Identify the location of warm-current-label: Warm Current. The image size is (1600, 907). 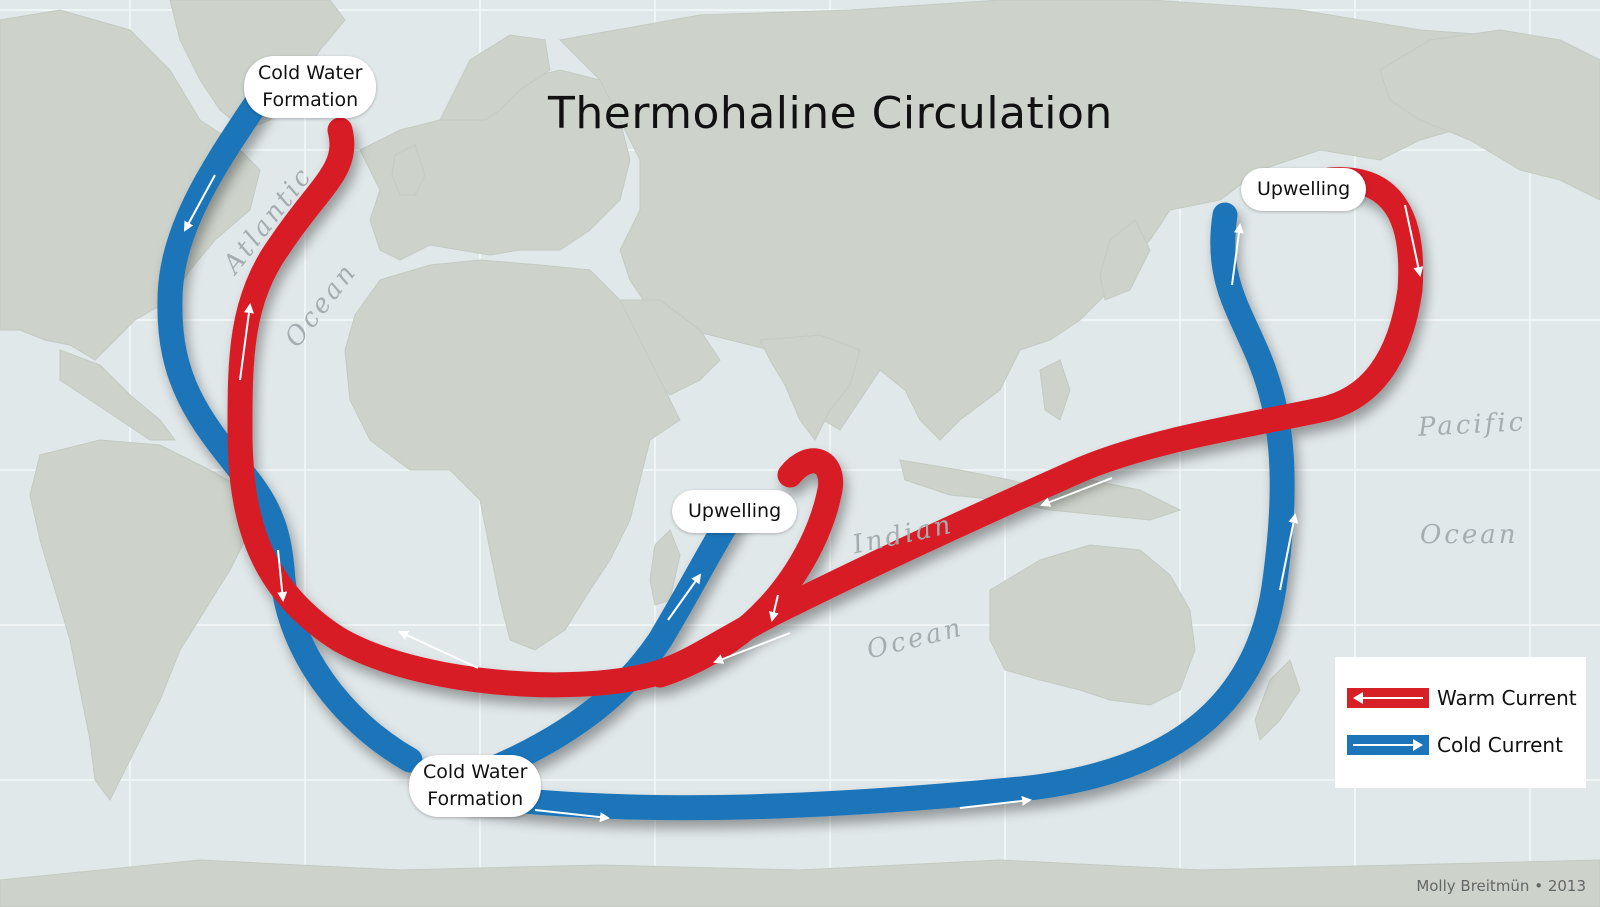
(1507, 698).